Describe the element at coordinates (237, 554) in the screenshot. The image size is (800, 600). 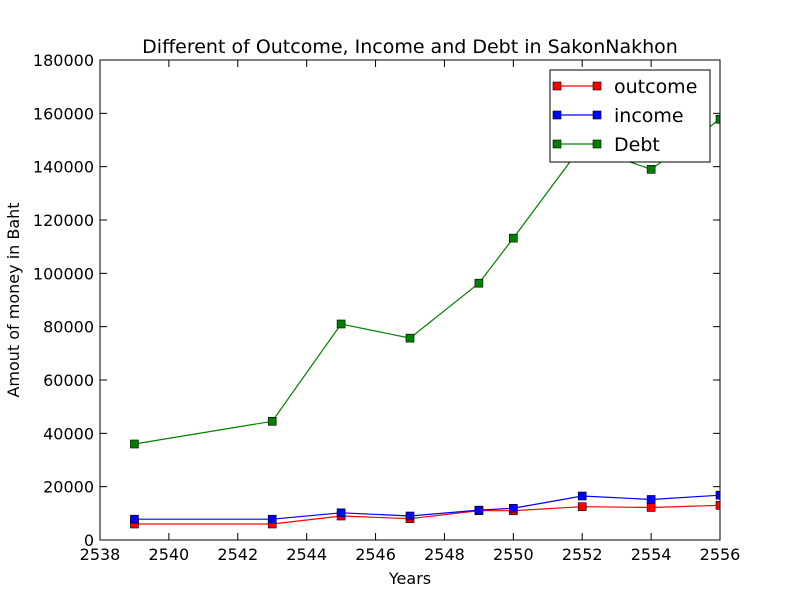
I see `x-tick-label: 2542` at that location.